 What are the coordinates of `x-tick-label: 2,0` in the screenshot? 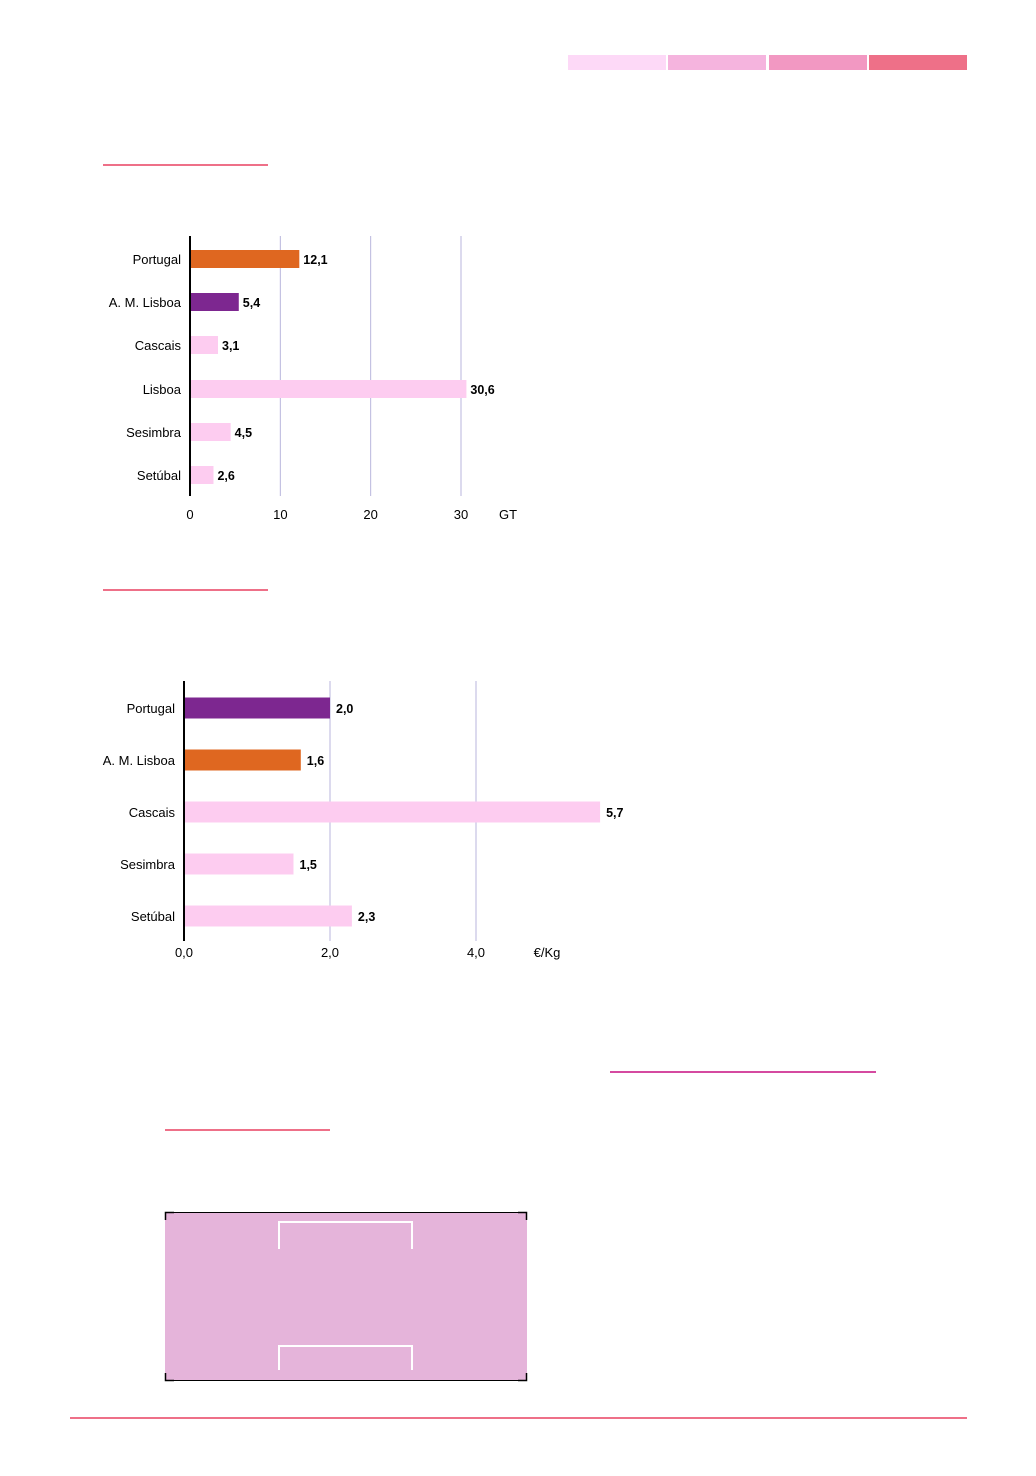 It's located at (330, 952).